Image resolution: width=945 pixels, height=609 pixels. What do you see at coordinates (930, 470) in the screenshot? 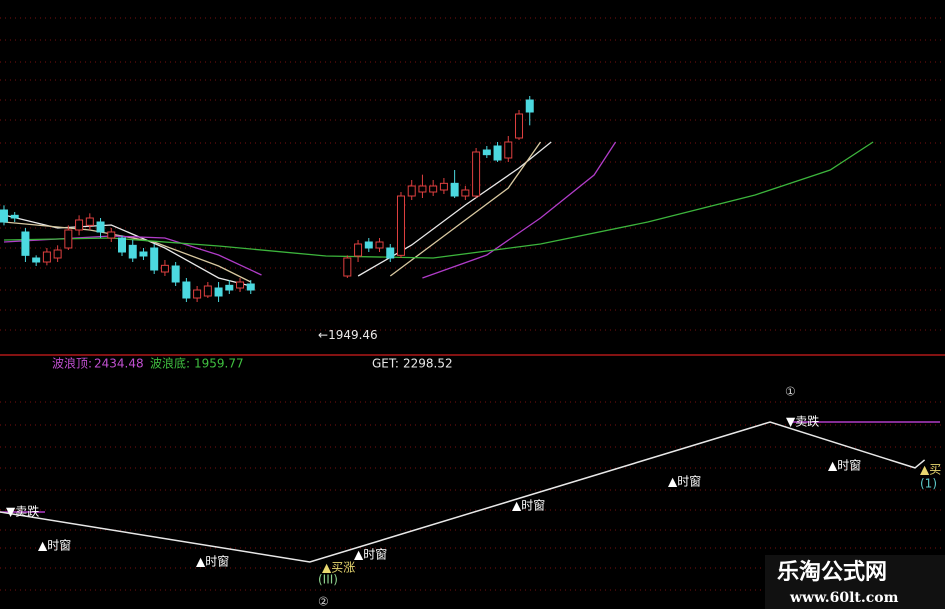
I see `annotation: ▲买` at bounding box center [930, 470].